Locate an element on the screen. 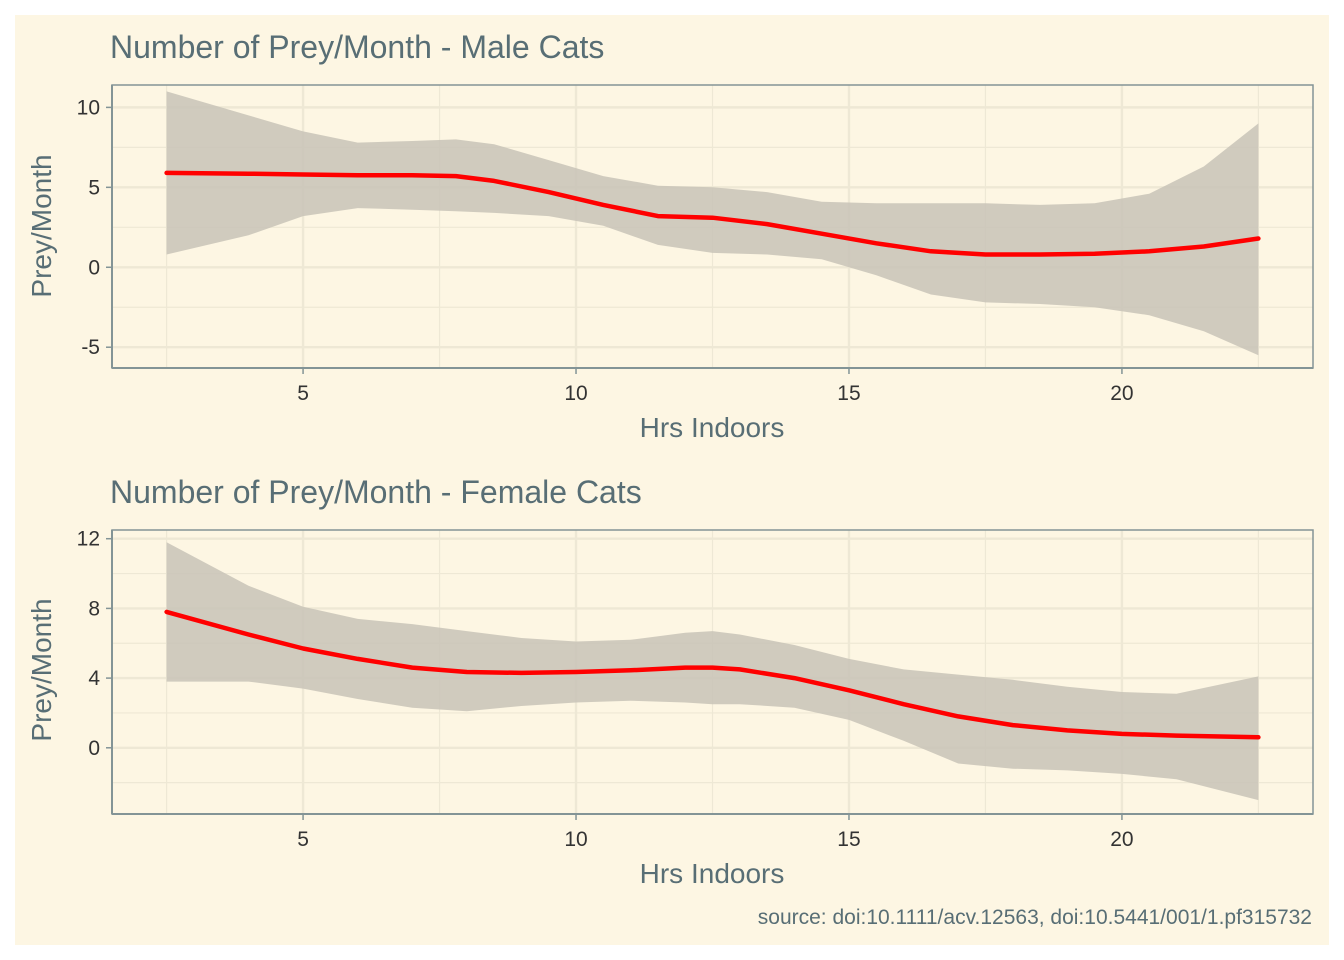  female-panel-title: Number of Prey/Month - Female Cats is located at coordinates (376, 492).